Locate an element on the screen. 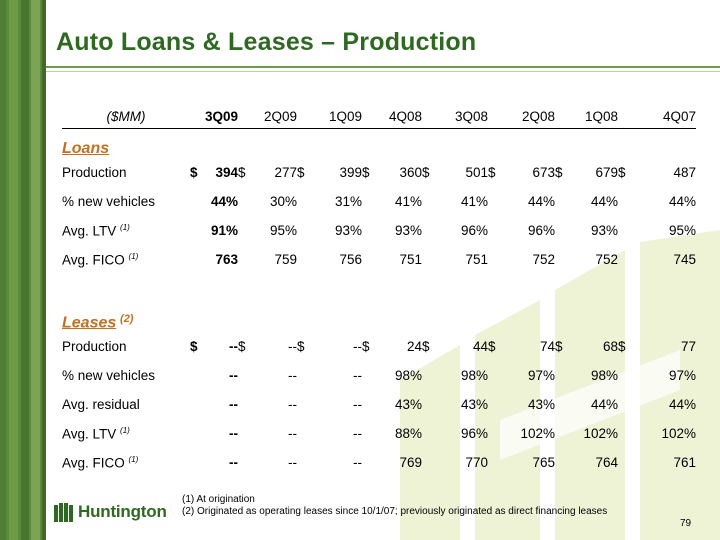  period-header: 3Q09 is located at coordinates (214, 116).